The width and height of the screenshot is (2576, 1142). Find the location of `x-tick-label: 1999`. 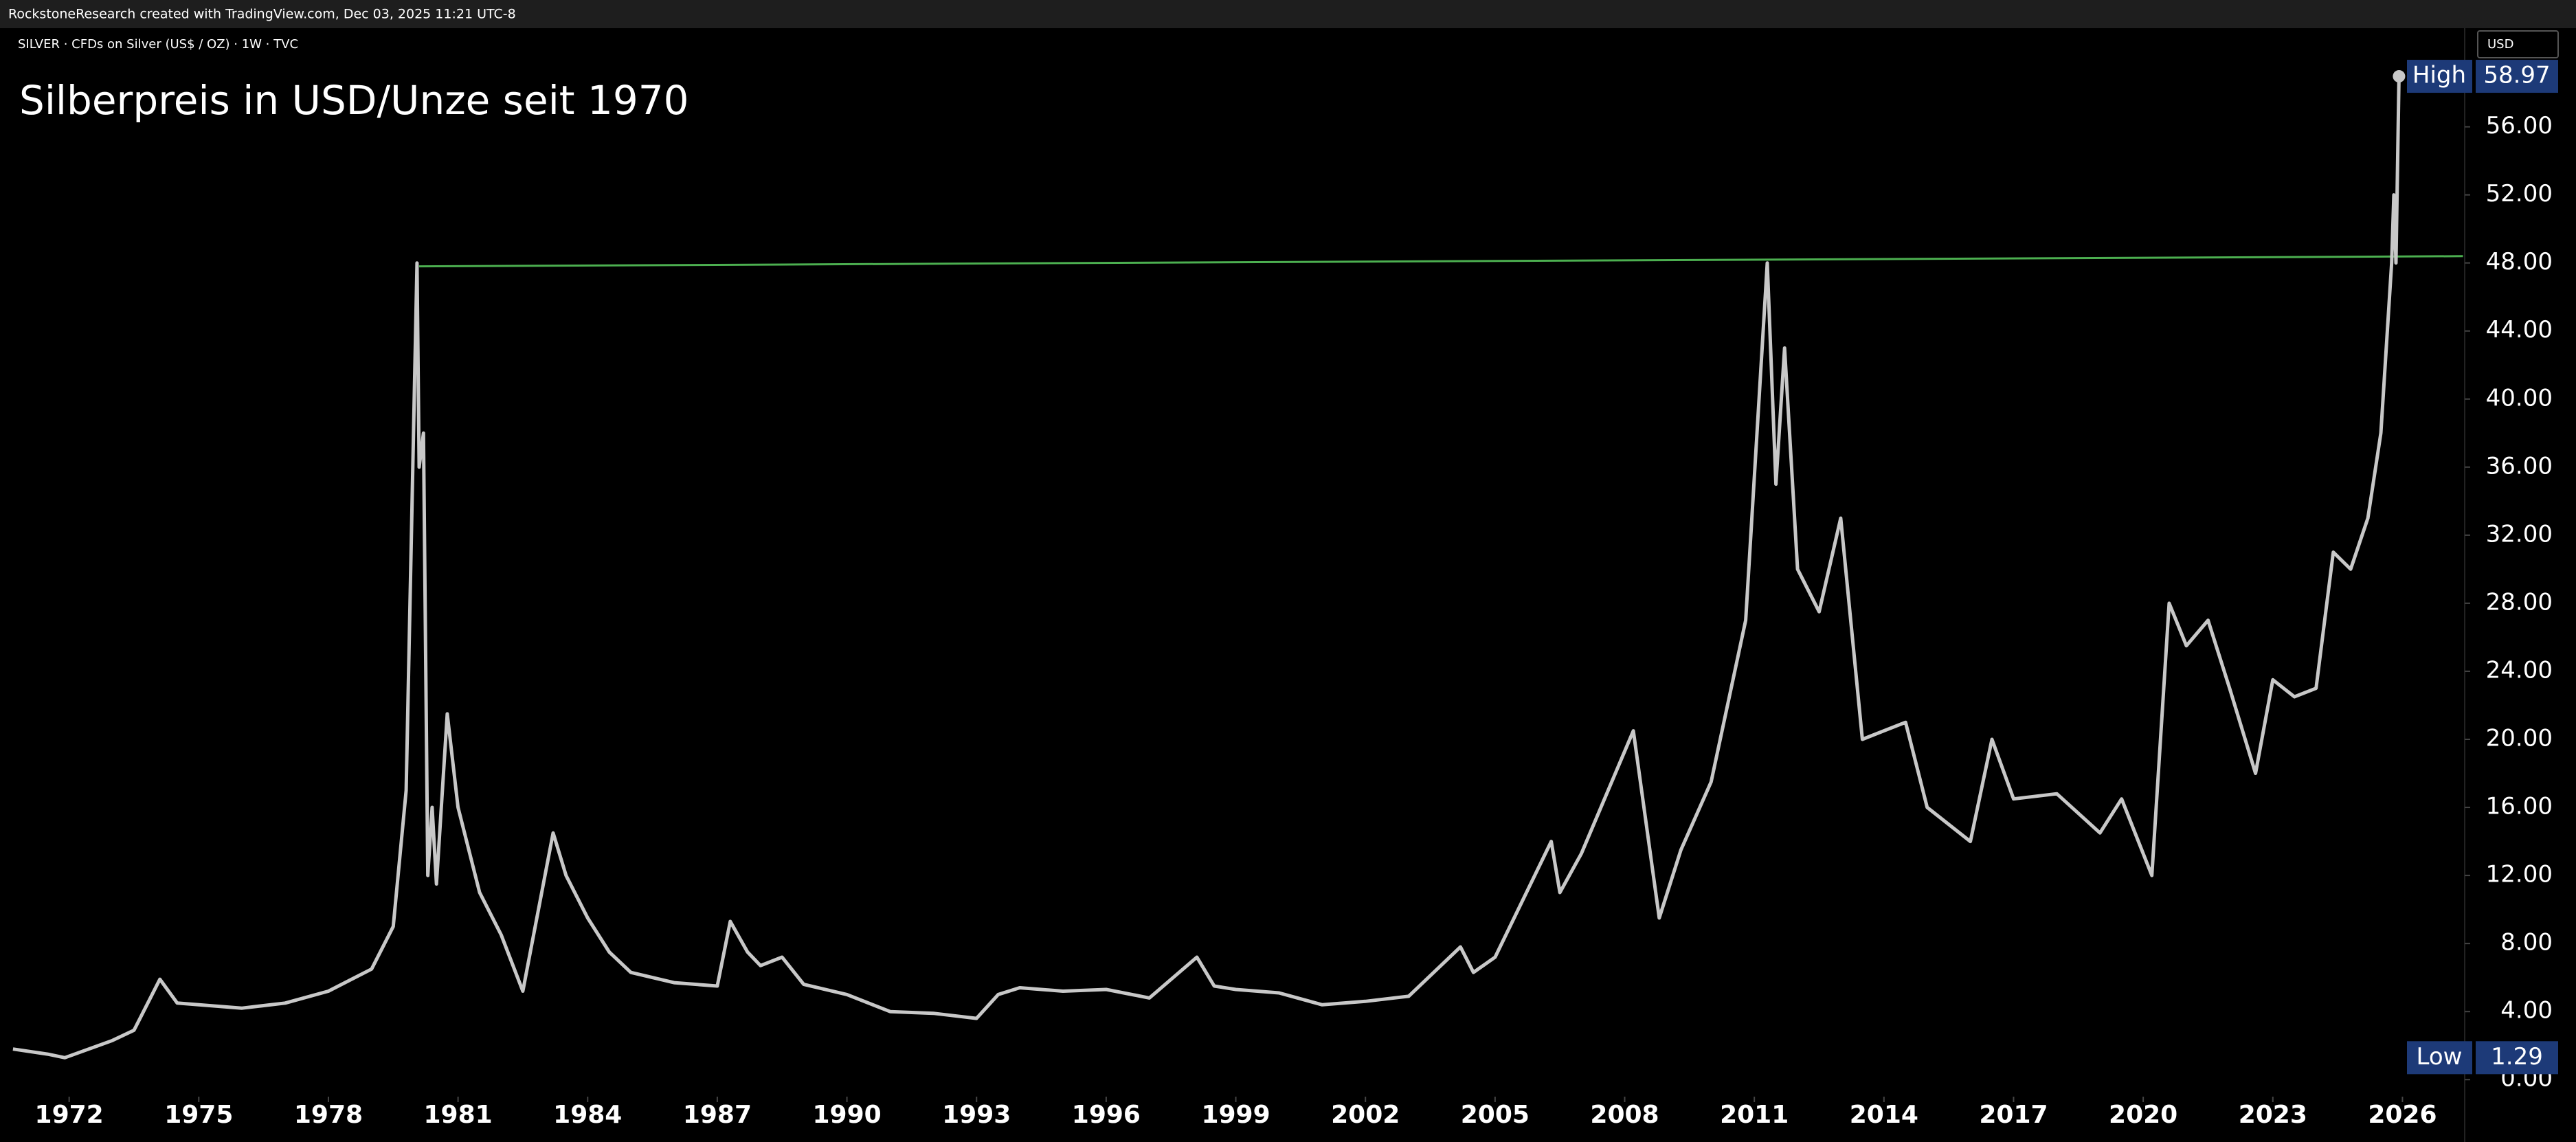

x-tick-label: 1999 is located at coordinates (1235, 1115).